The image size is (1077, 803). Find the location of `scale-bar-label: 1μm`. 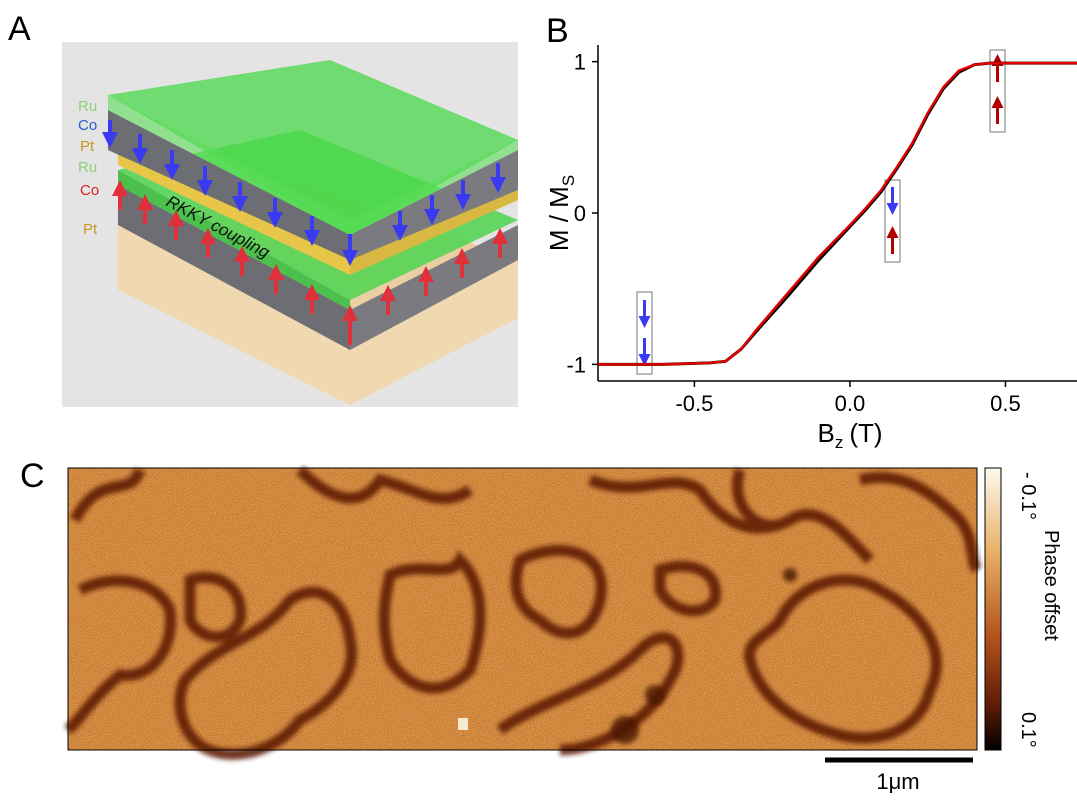

scale-bar-label: 1μm is located at coordinates (897, 781).